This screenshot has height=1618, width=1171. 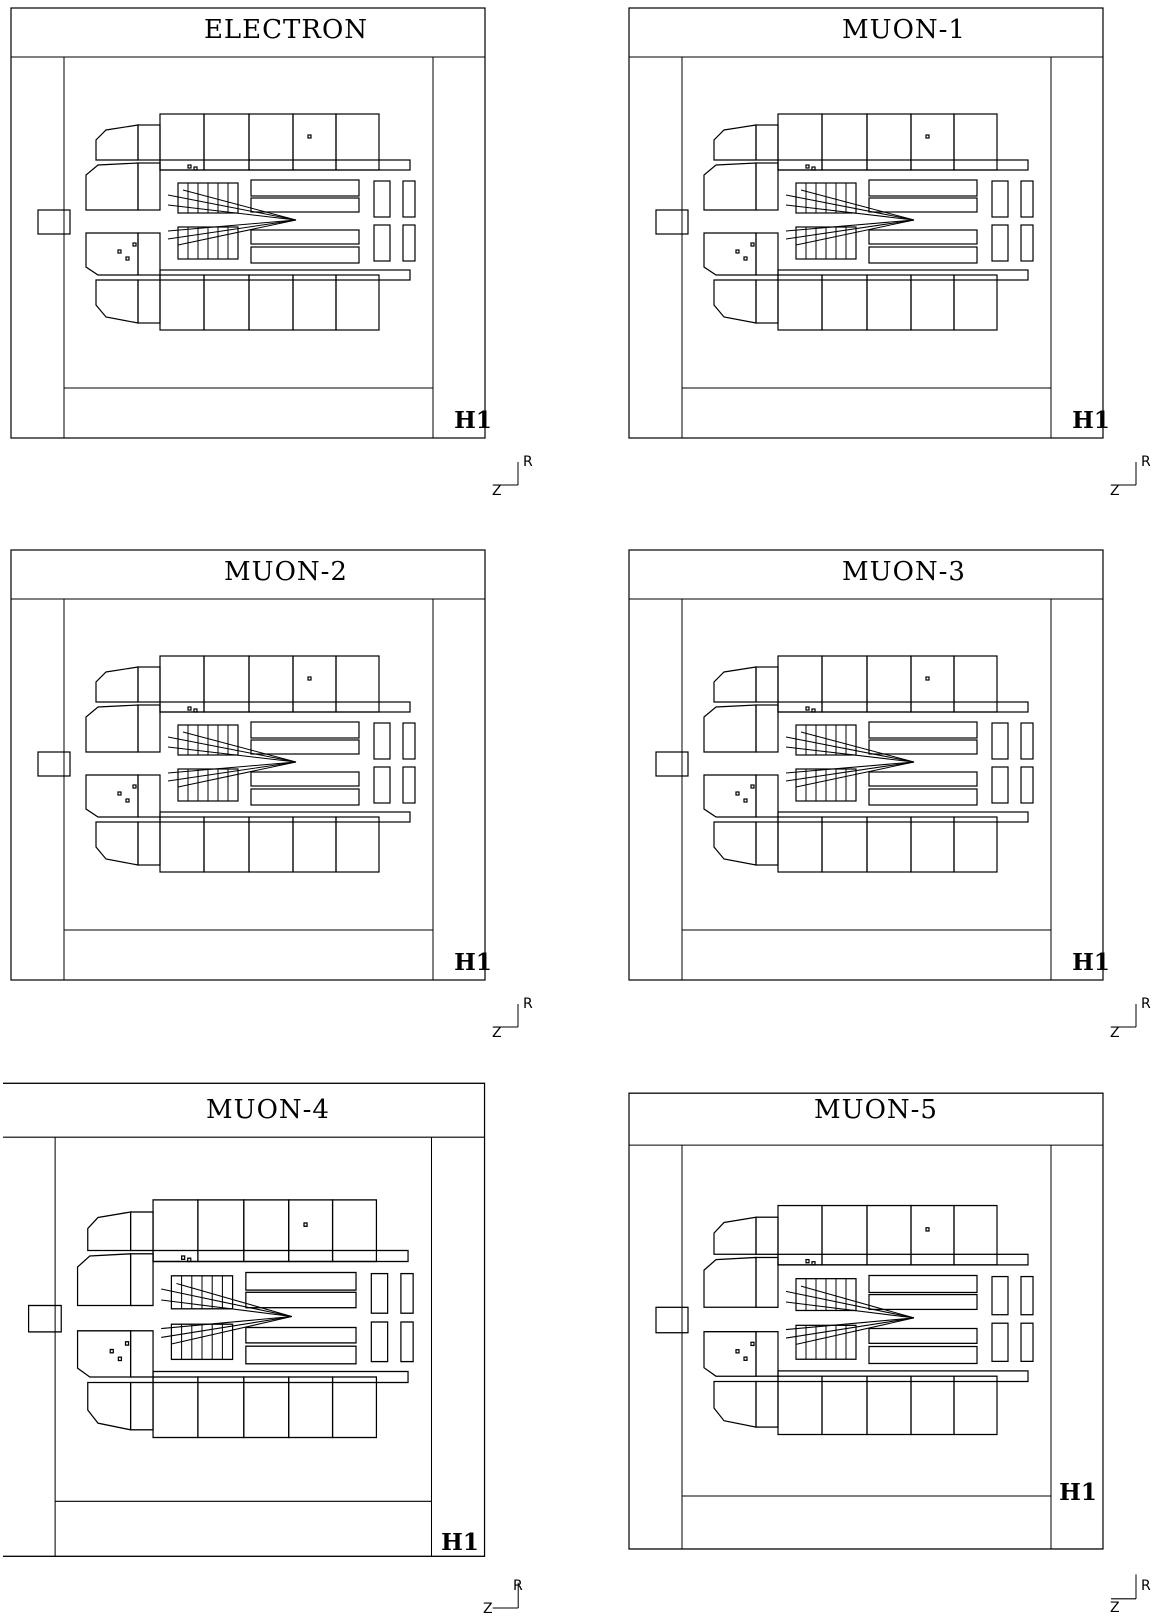 I want to click on panel-title: MUON-4, so click(x=268, y=1110).